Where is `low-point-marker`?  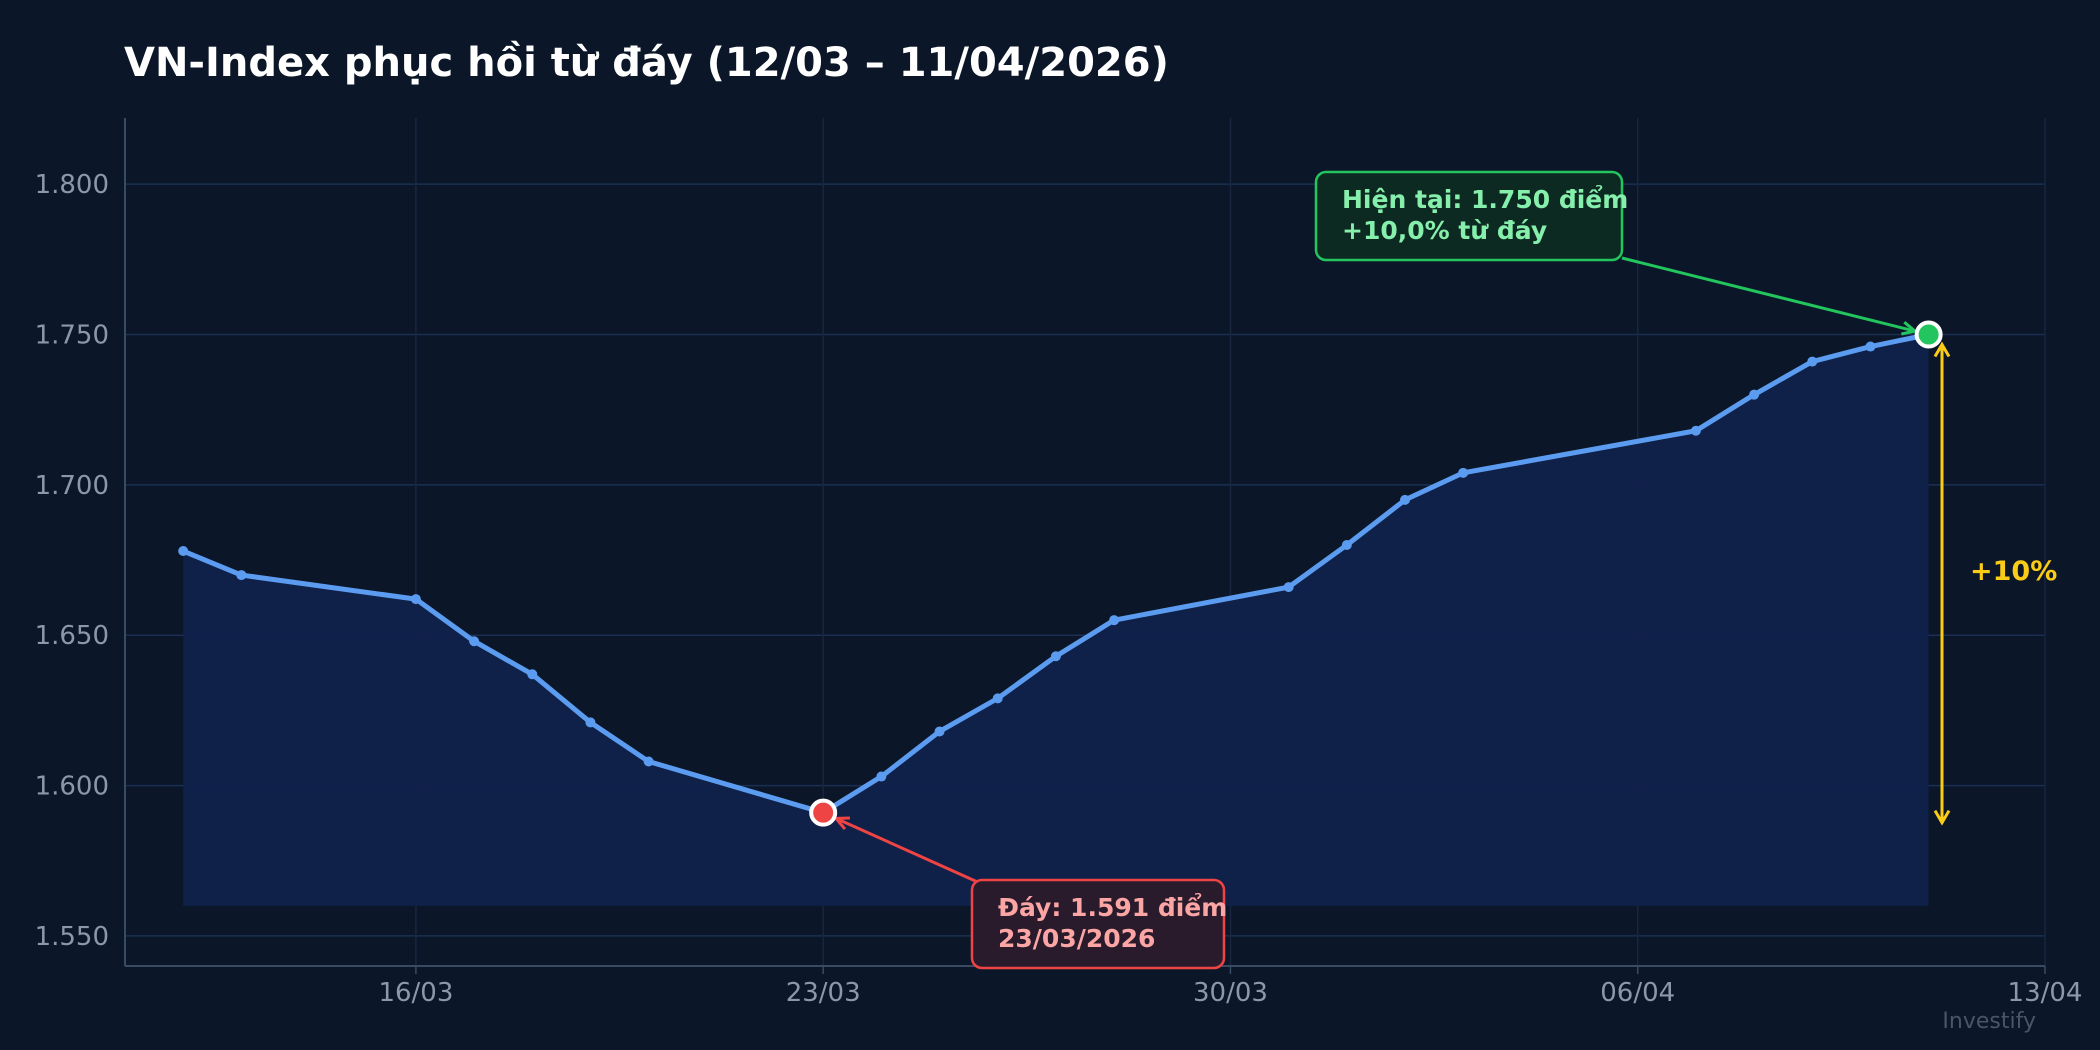
low-point-marker is located at coordinates (823, 812).